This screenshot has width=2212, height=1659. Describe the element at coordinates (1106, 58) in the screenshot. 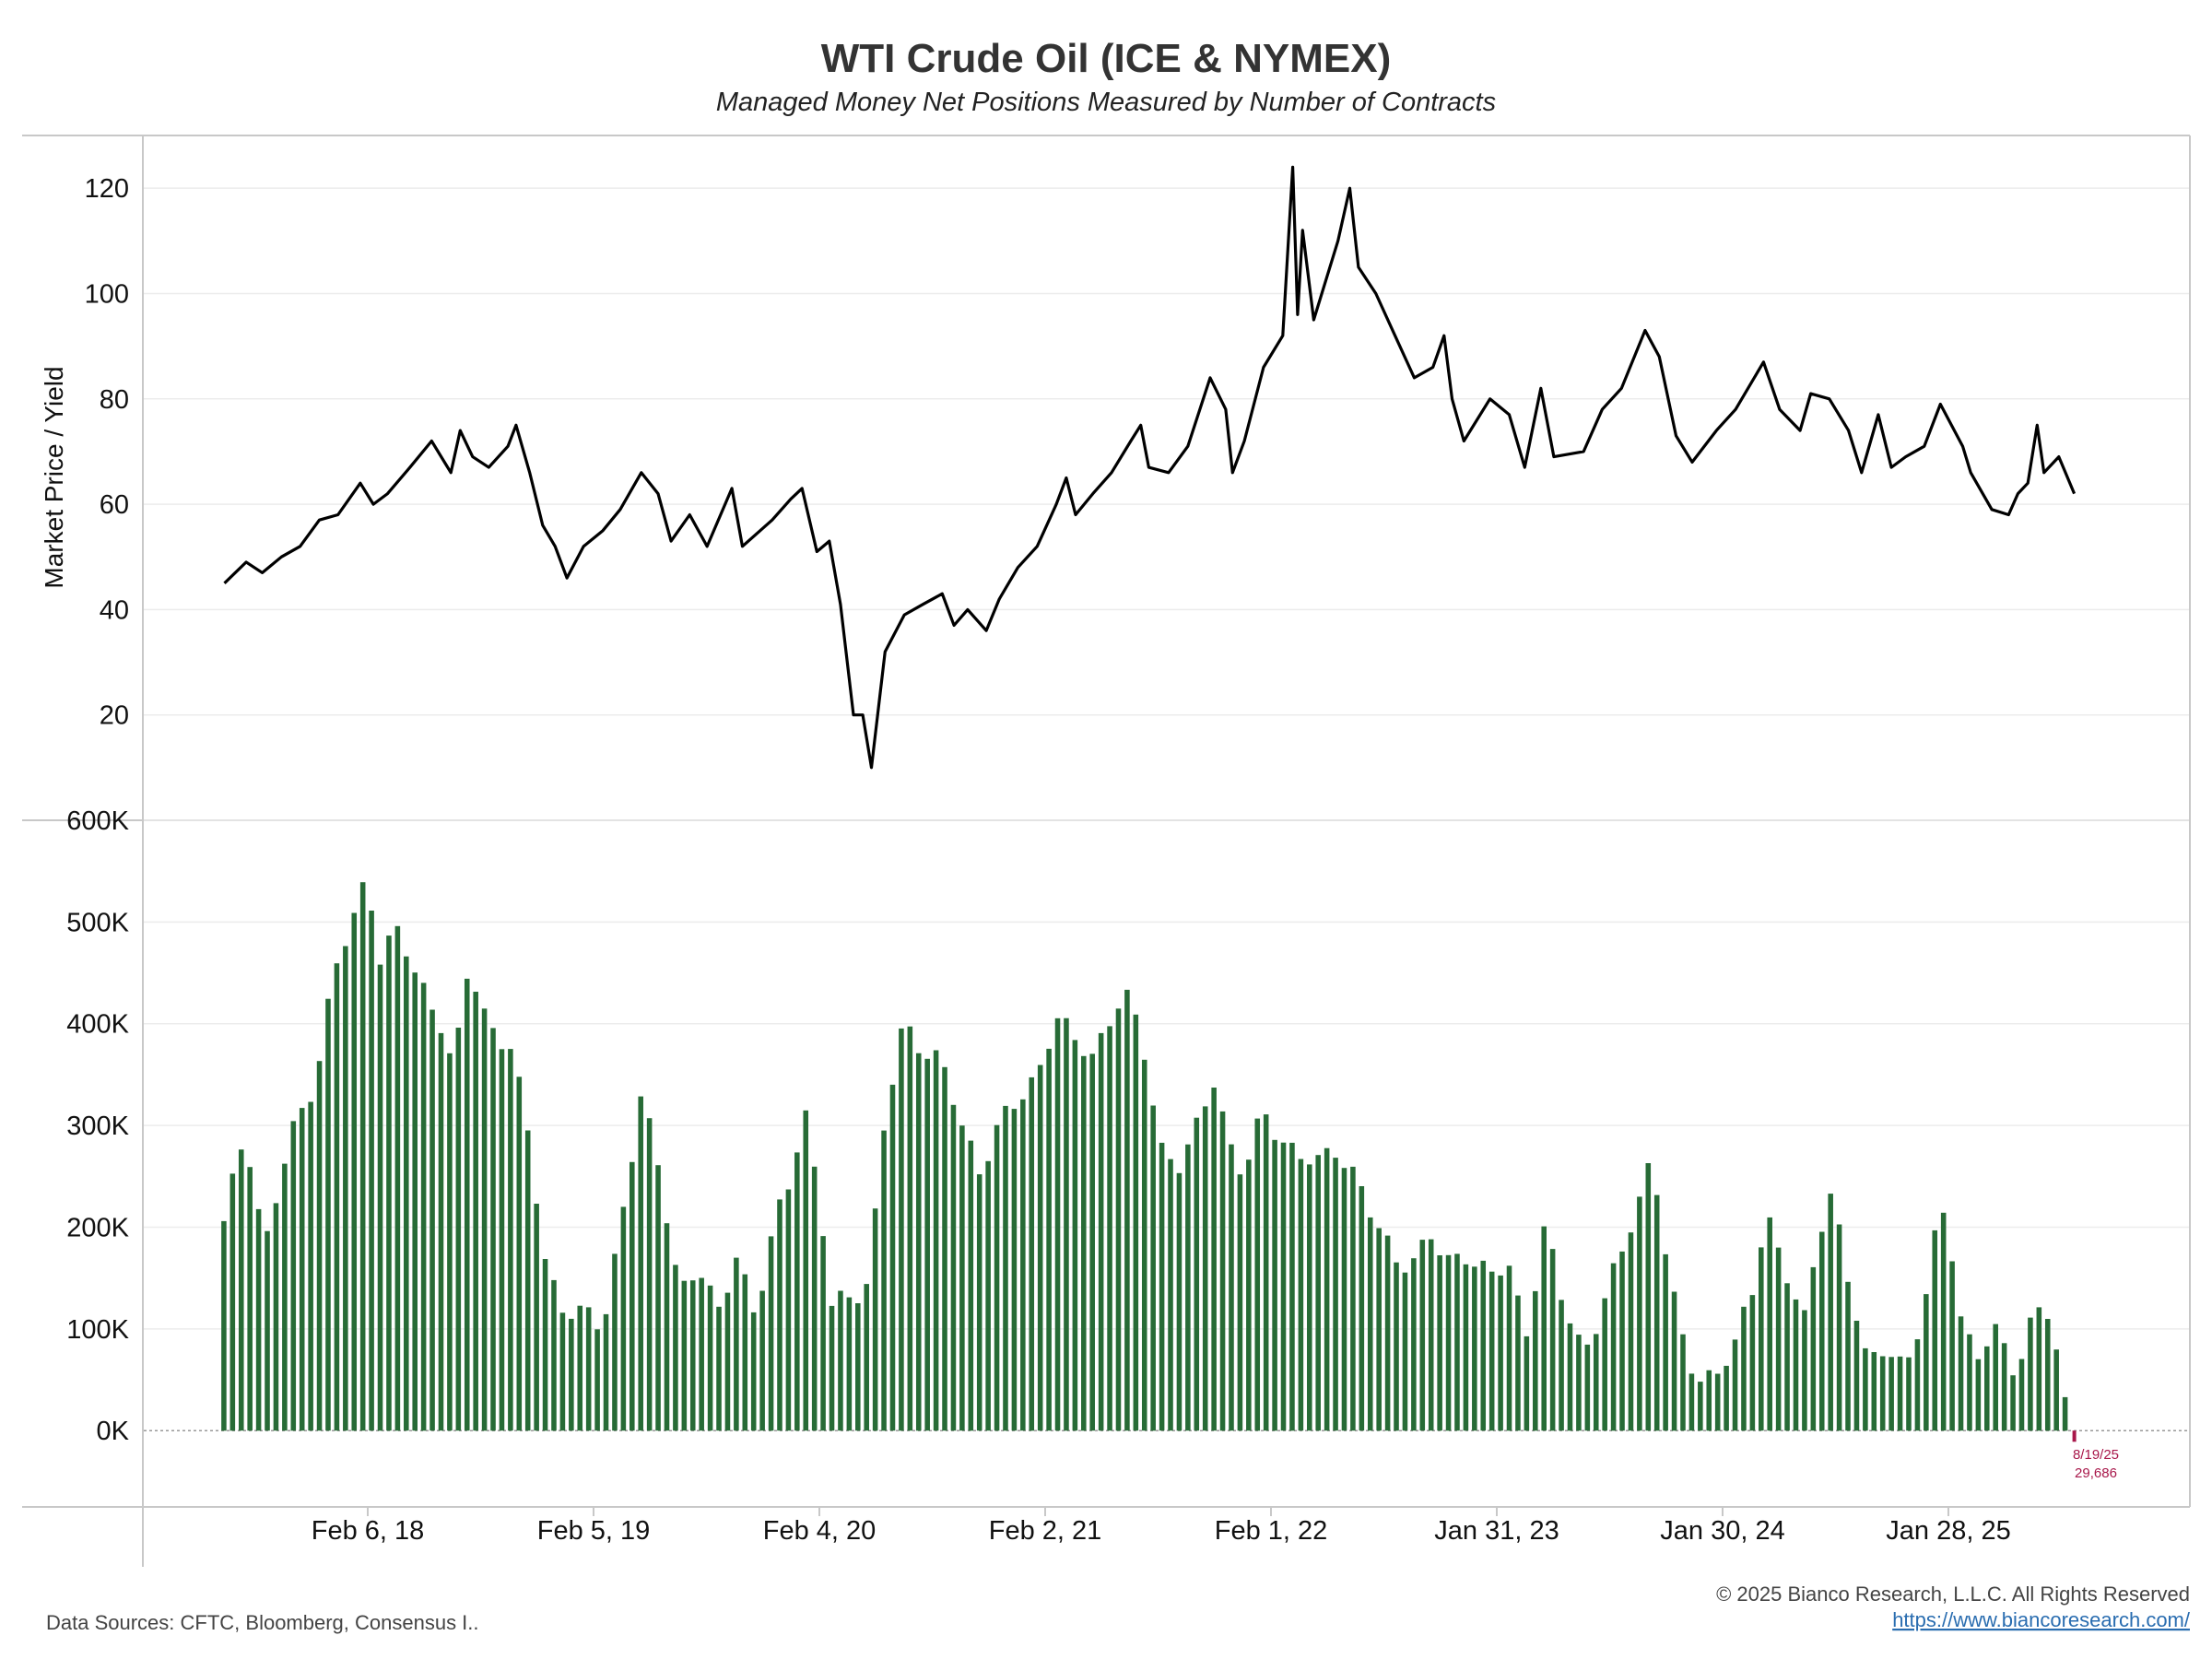

I see `chart-title: WTI Crude Oil (ICE & NYMEX)` at that location.